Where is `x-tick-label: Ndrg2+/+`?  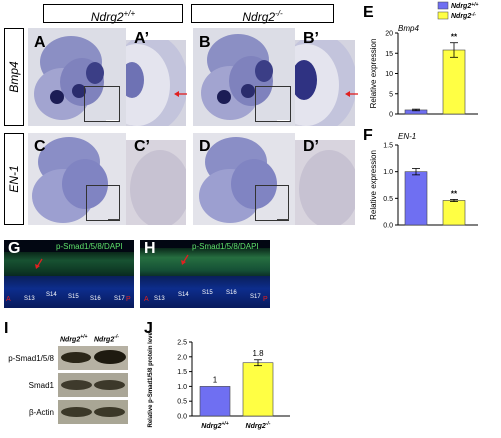 x-tick-label: Ndrg2+/+ is located at coordinates (215, 425).